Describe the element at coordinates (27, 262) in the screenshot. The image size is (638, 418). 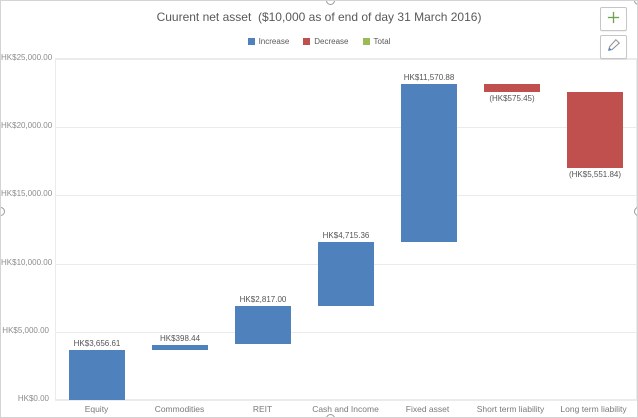
I see `y-axis-tick-label: HK$10,000.00` at that location.